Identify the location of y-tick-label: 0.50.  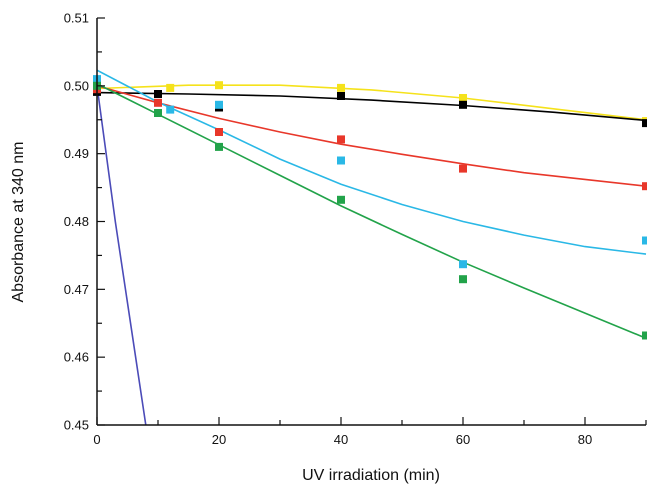
(76, 85).